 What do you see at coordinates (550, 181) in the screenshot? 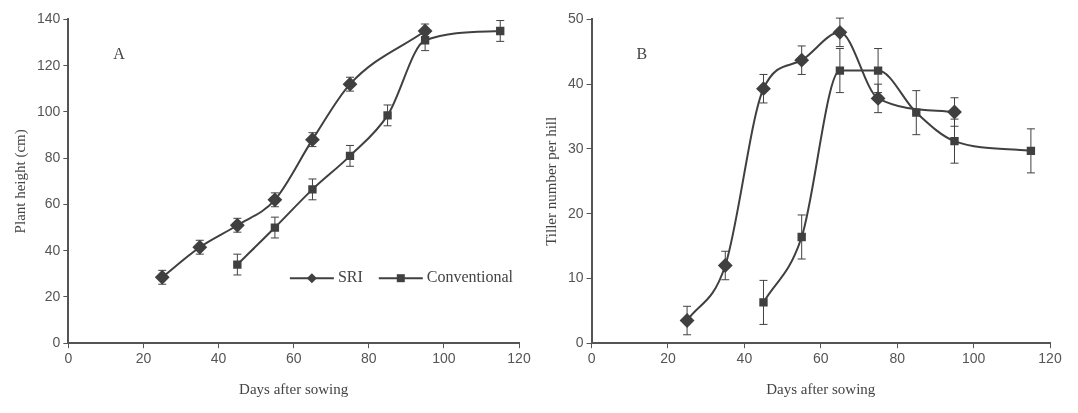
I see `y-axis-title: Tiller number per hill` at bounding box center [550, 181].